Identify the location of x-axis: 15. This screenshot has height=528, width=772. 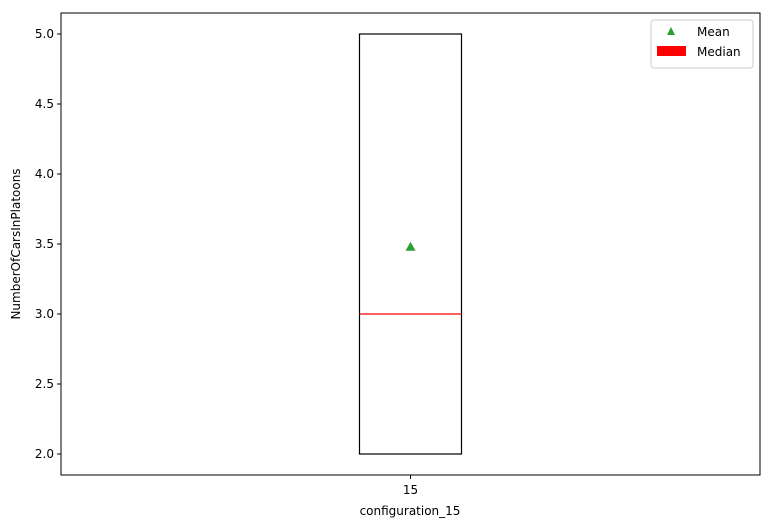
(410, 486).